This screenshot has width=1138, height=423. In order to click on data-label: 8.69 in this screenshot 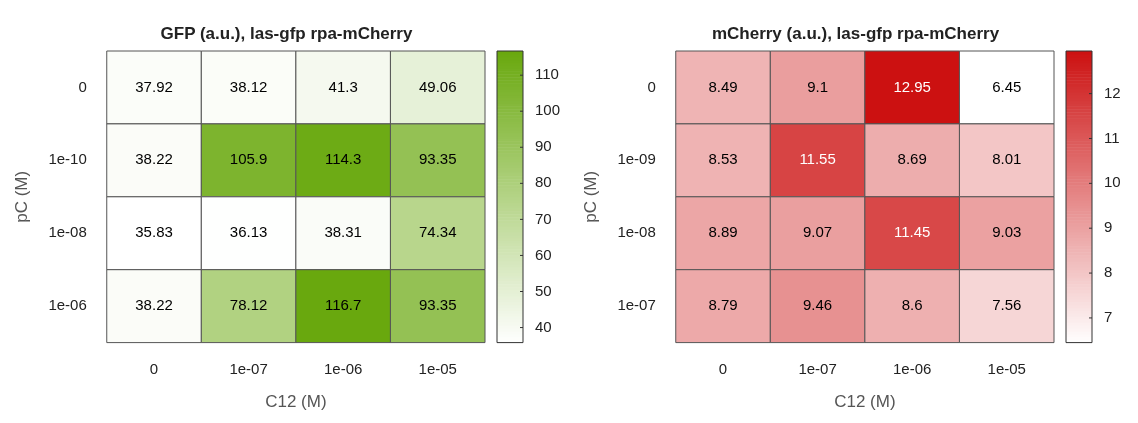, I will do `click(912, 159)`.